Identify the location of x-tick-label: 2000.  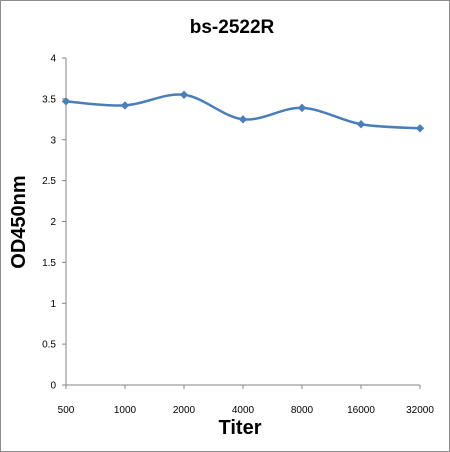
(184, 410).